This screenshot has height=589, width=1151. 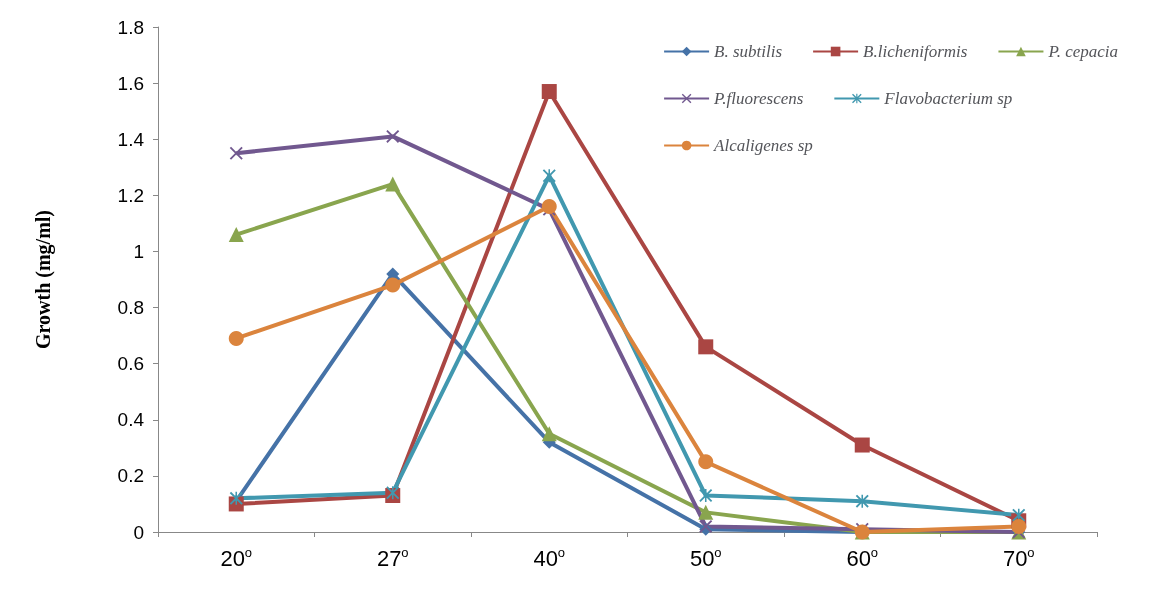 I want to click on y-tick-label: 1, so click(x=138, y=251).